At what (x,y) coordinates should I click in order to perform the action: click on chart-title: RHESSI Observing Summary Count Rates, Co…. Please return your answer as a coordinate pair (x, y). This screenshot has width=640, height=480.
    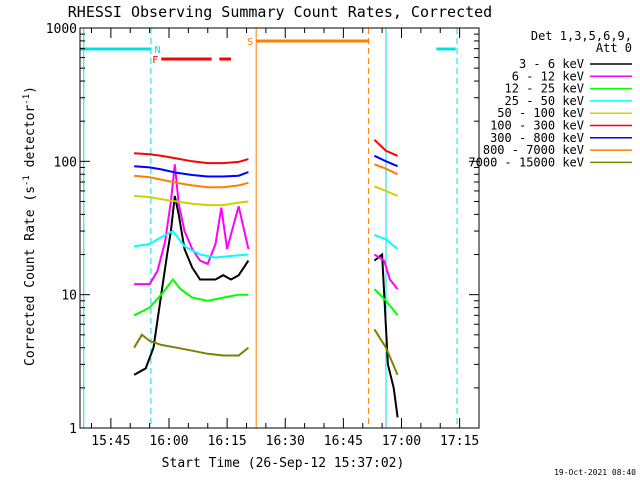
    Looking at the image, I should click on (280, 12).